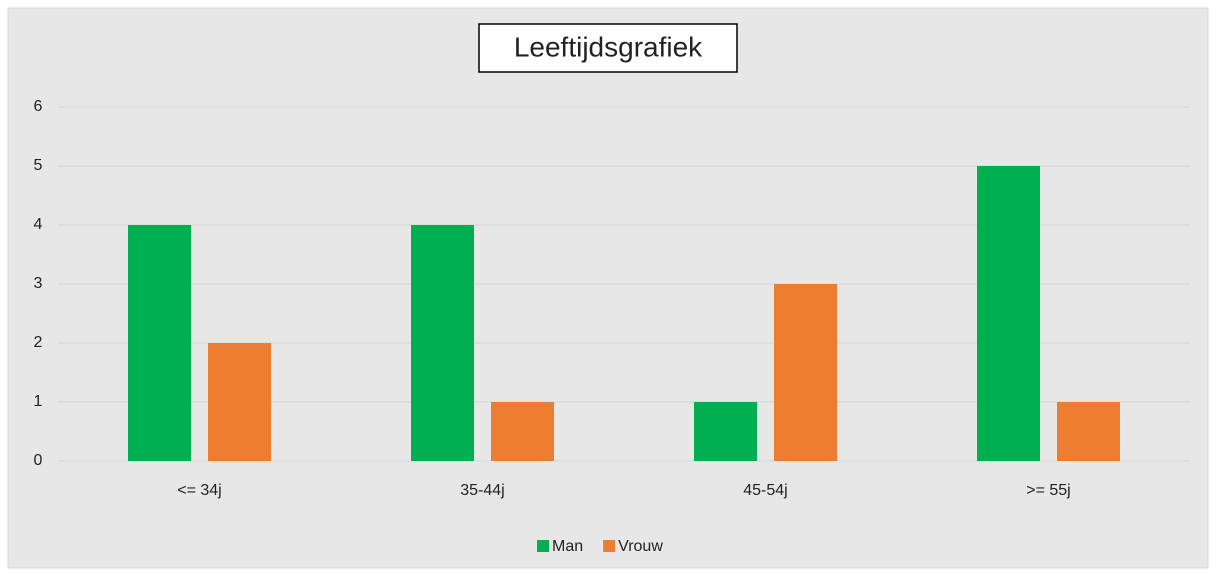 The height and width of the screenshot is (575, 1217). I want to click on x-tick-label: 45-54j, so click(765, 490).